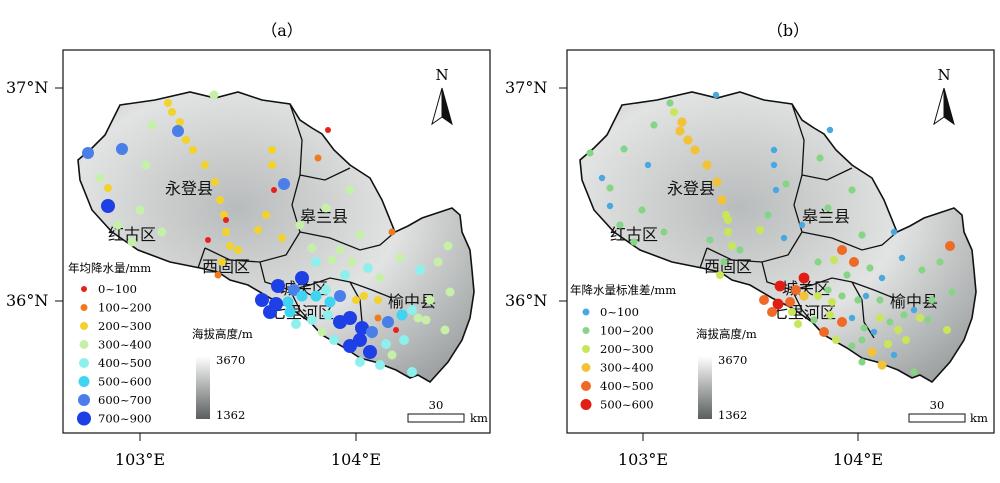  I want to click on county-label-gaolan-b: 皋兰县, so click(826, 216).